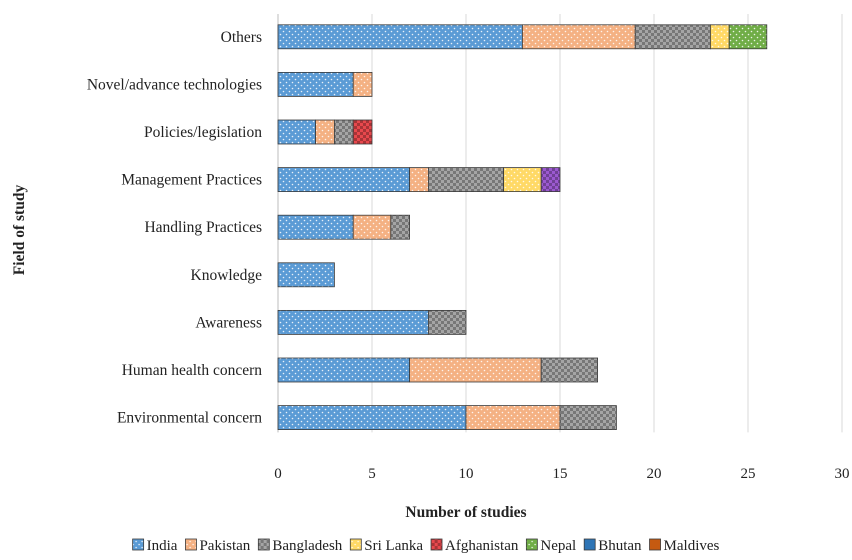 The width and height of the screenshot is (852, 560). What do you see at coordinates (241, 37) in the screenshot?
I see `category-label: Others` at bounding box center [241, 37].